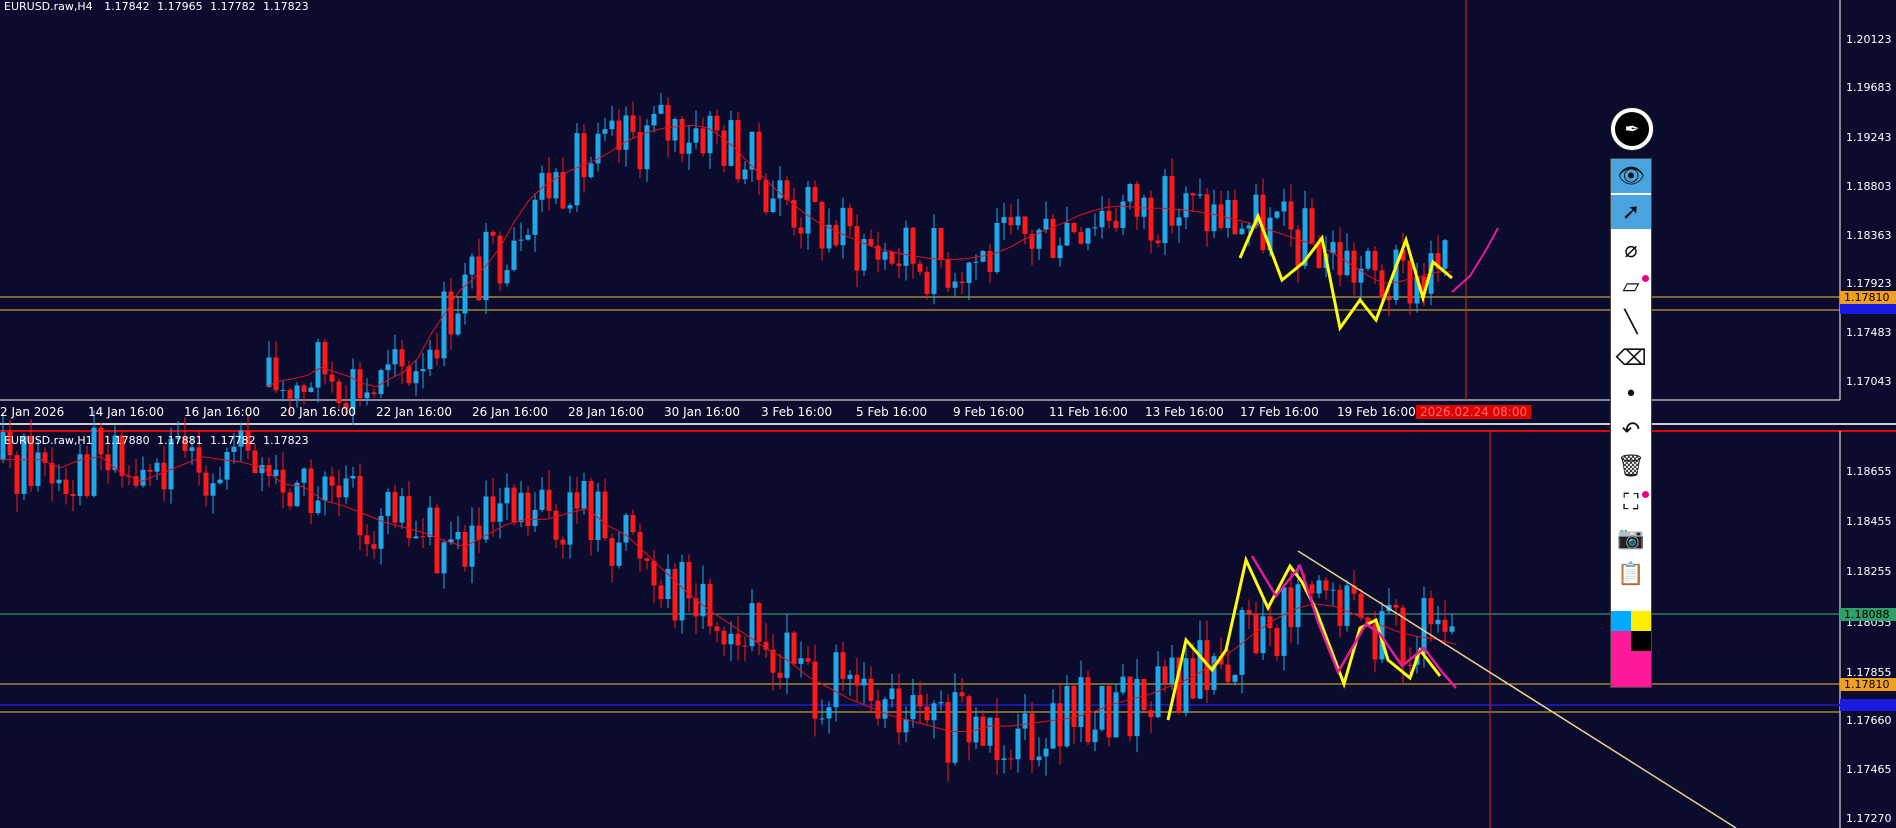  What do you see at coordinates (797, 412) in the screenshot?
I see `top-xtick-label: 3 Feb 16:00` at bounding box center [797, 412].